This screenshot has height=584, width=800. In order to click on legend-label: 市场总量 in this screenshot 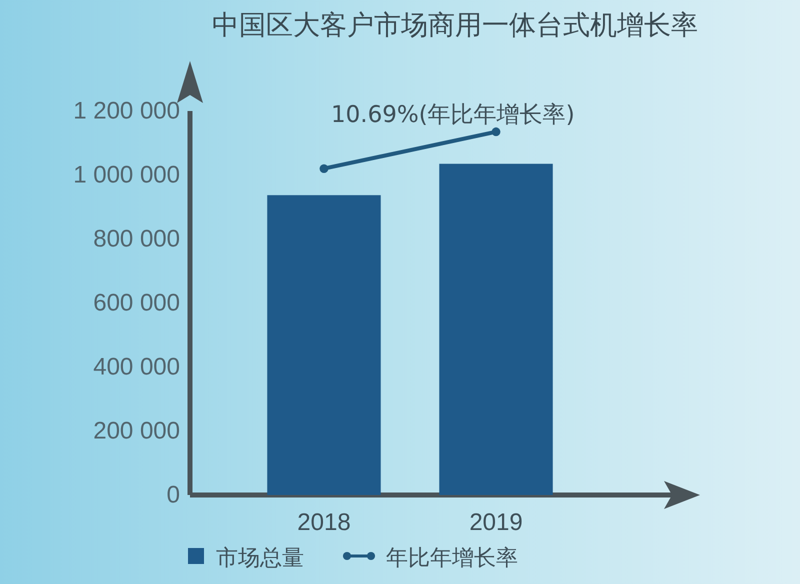, I will do `click(260, 558)`.